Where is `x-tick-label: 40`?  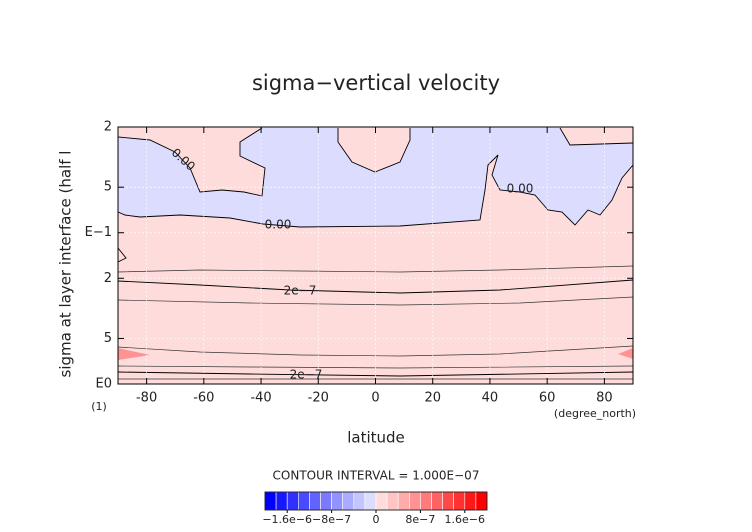 x-tick-label: 40 is located at coordinates (490, 398).